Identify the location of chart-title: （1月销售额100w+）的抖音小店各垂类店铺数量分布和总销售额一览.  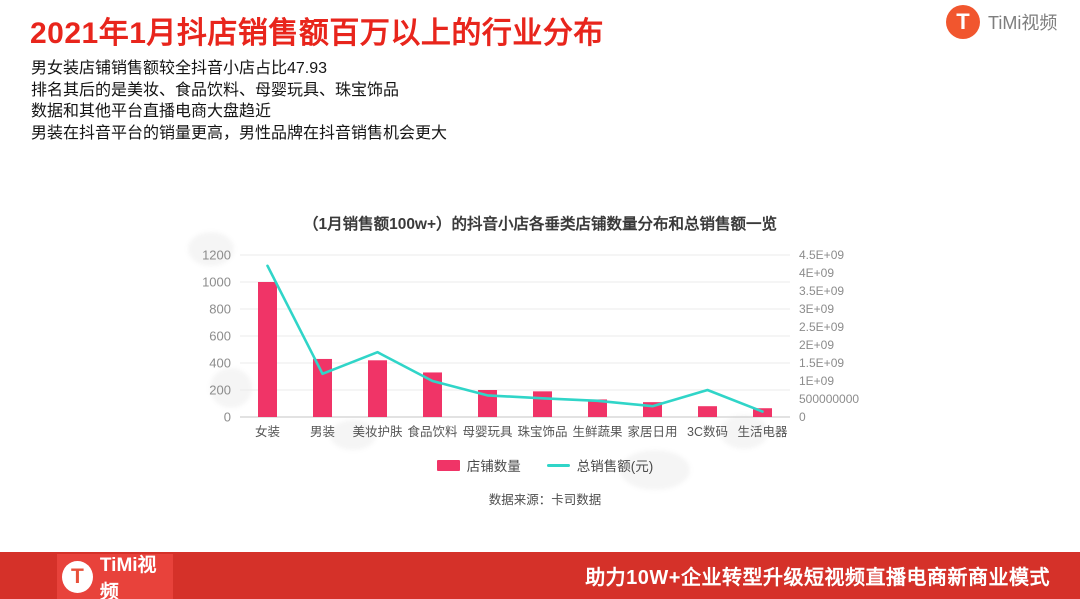
(540, 224).